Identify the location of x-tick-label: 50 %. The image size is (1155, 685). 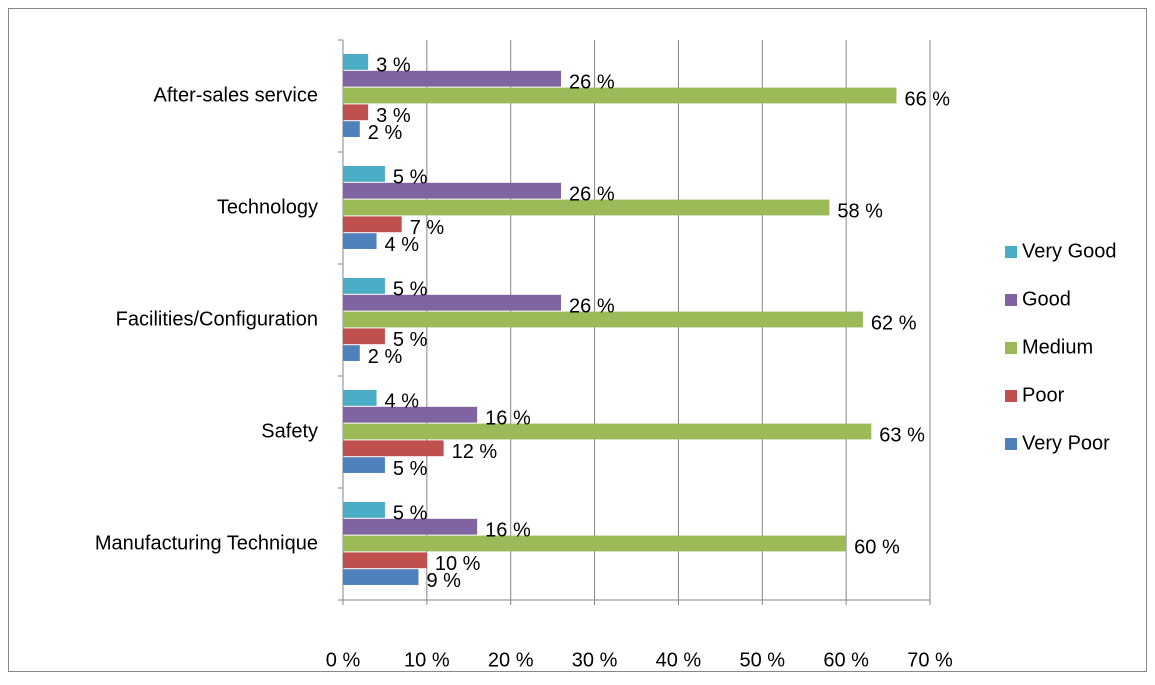
(762, 660).